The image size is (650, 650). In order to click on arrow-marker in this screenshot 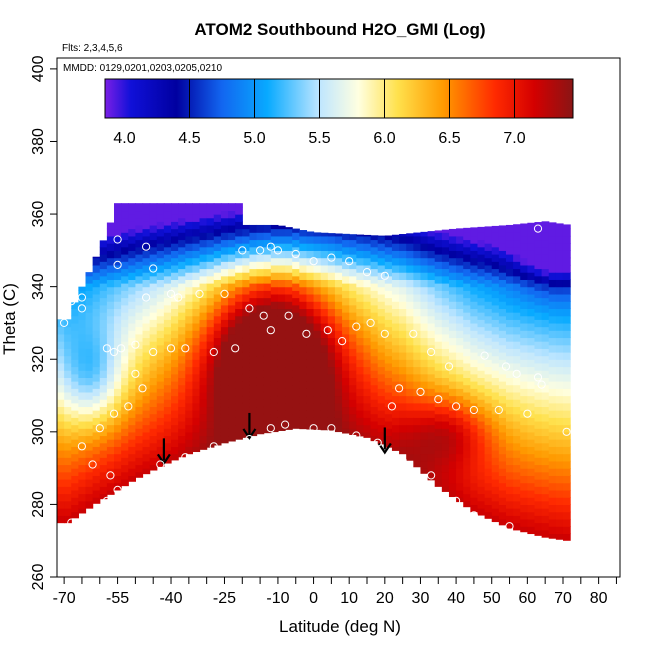, I will do `click(249, 426)`.